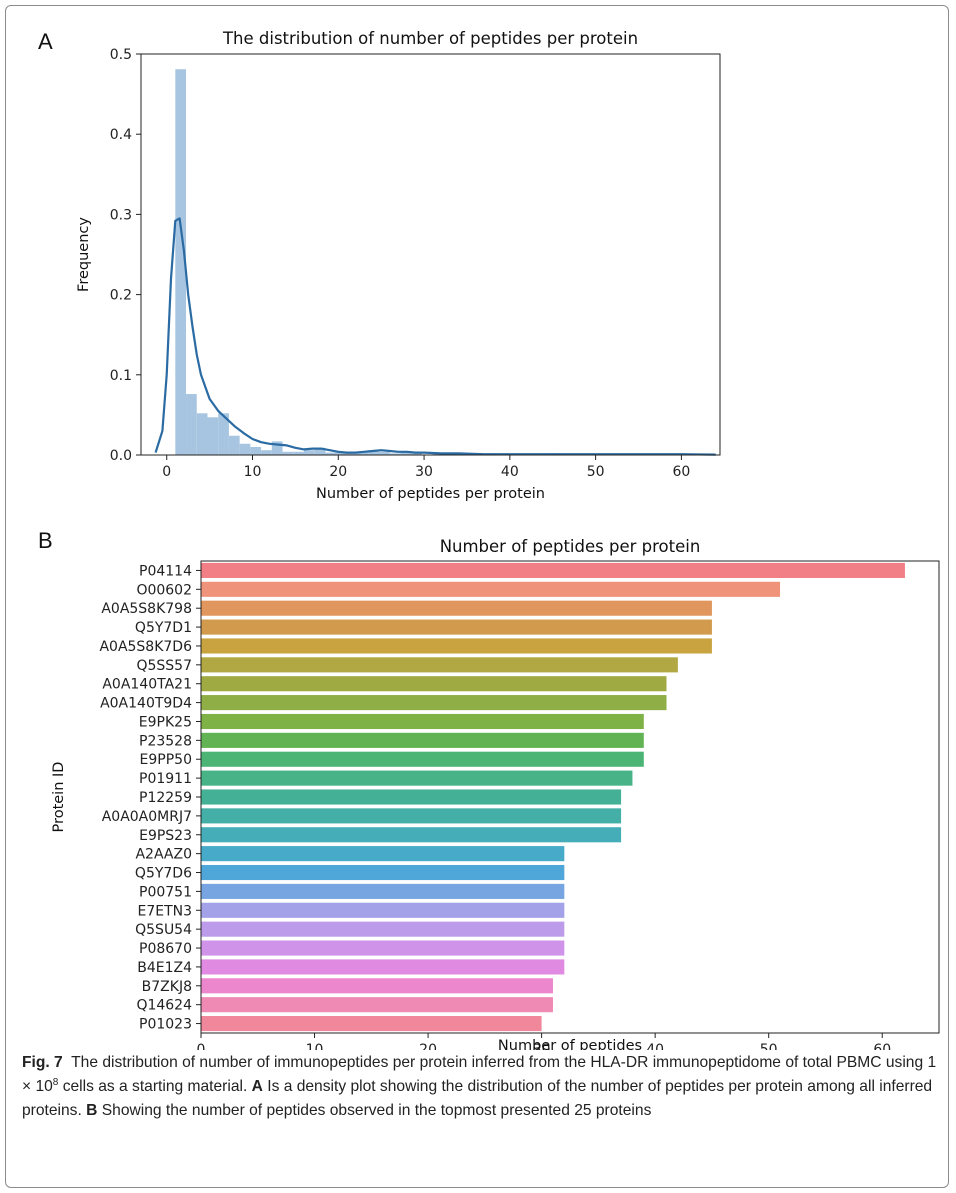 Image resolution: width=956 pixels, height=1193 pixels. What do you see at coordinates (165, 836) in the screenshot?
I see `category-label-E9PS23: E9PS23` at bounding box center [165, 836].